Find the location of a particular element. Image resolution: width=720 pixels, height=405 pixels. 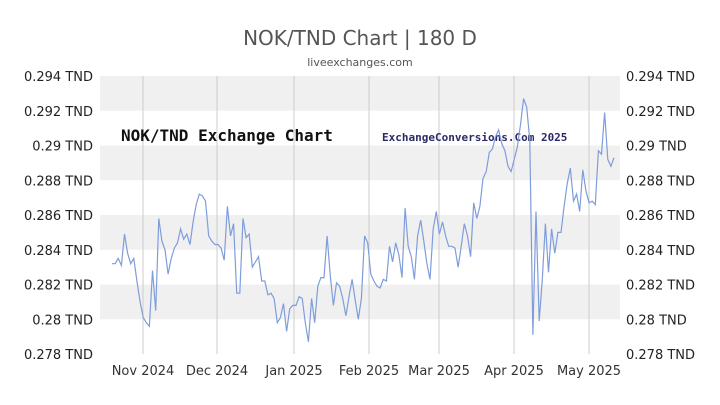

x-tick-label: Jan 2025 is located at coordinates (293, 371).